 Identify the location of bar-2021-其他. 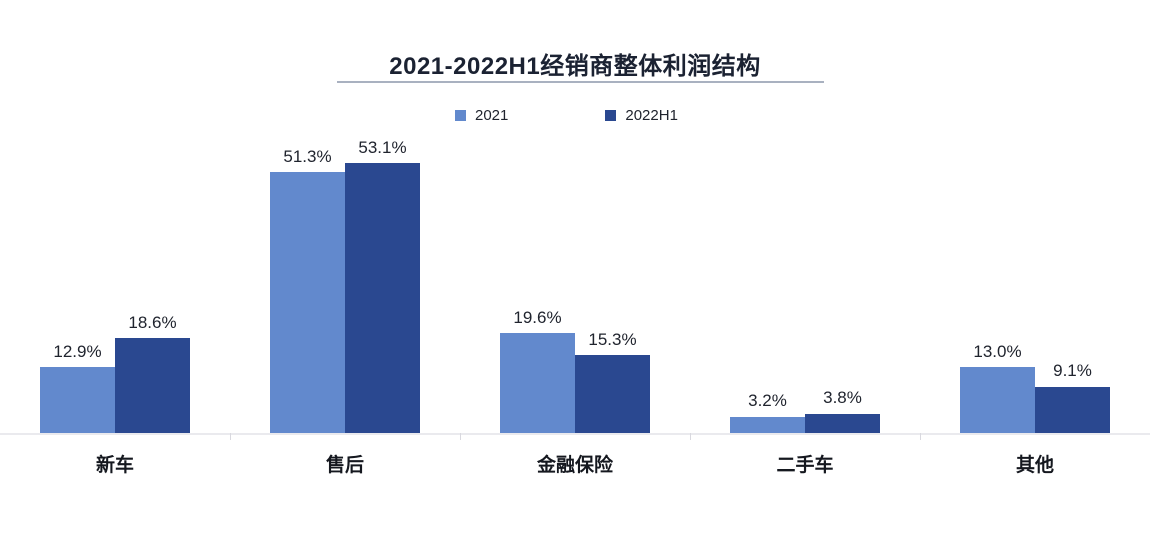
(997, 399).